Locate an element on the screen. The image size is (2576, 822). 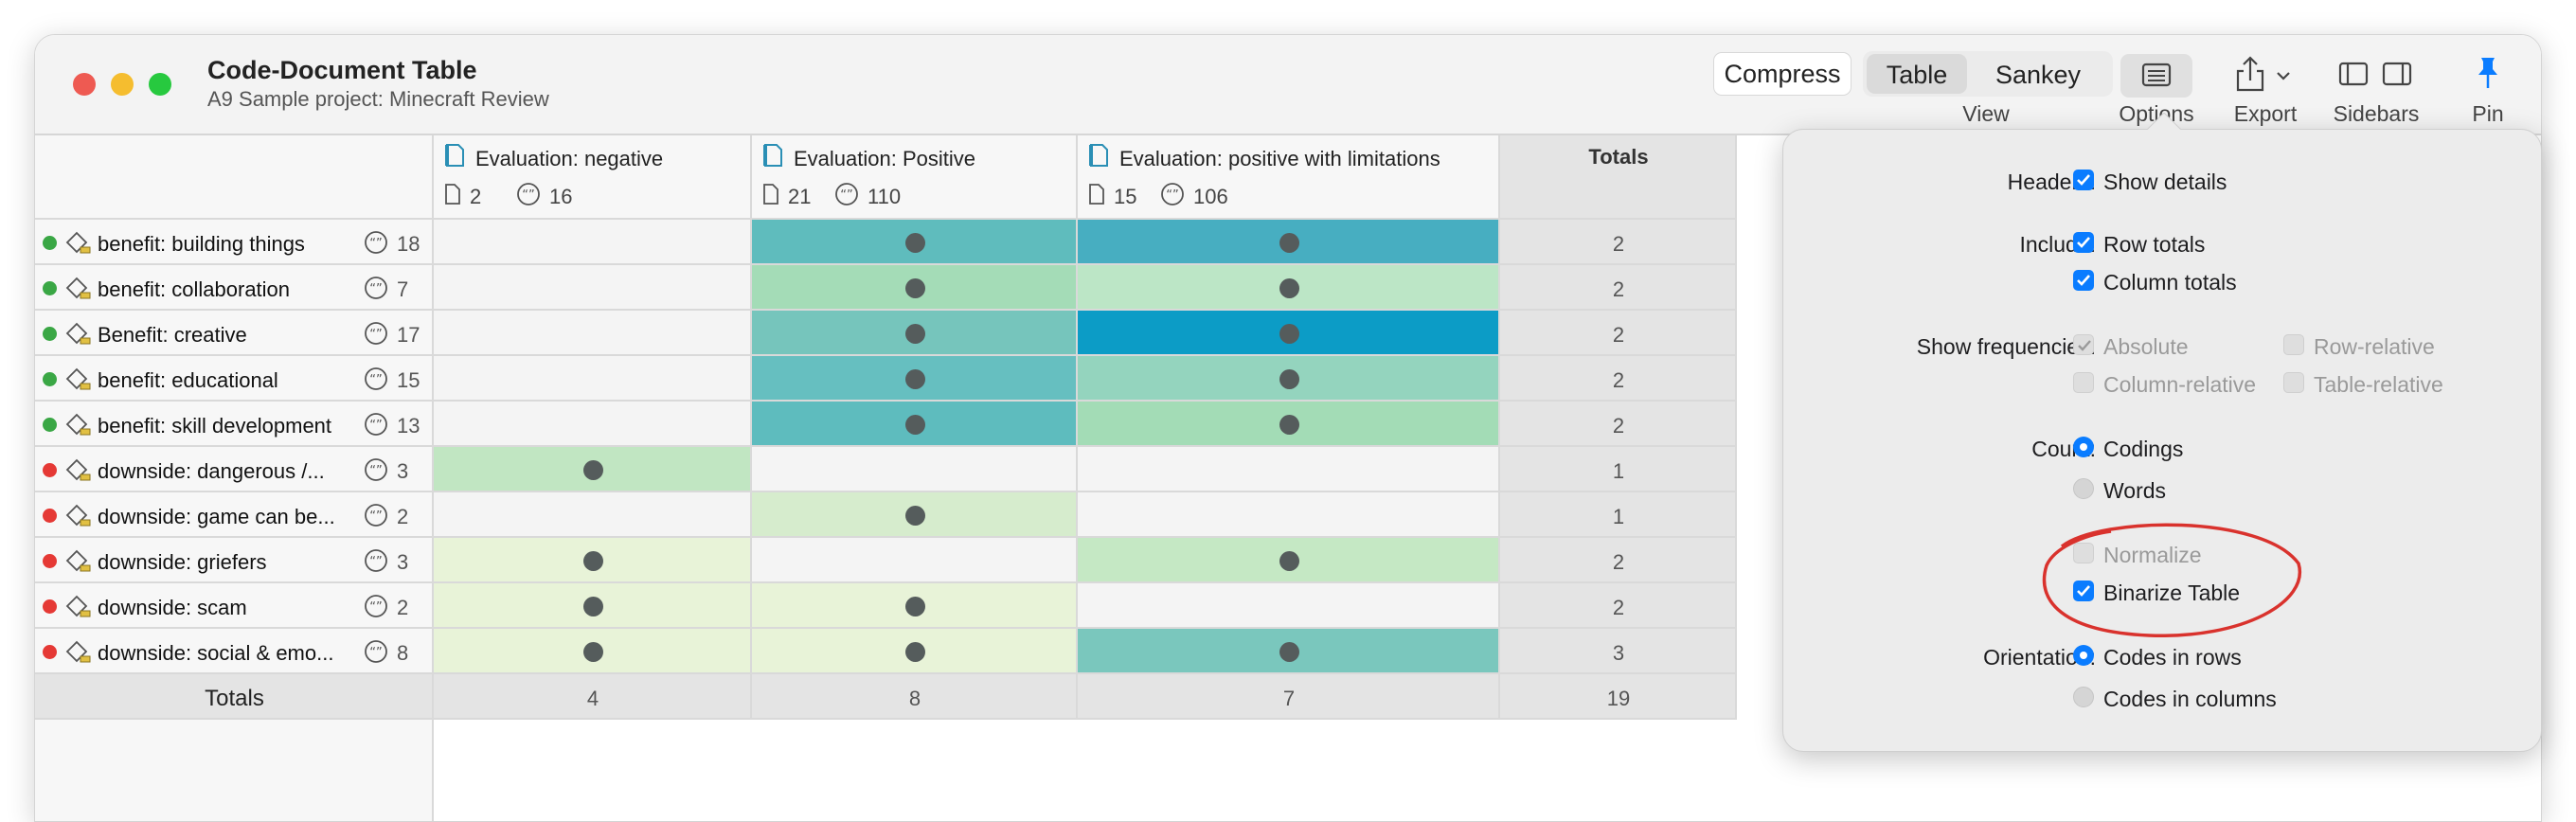
codes-in-columns-label: Codes in columns is located at coordinates (2190, 699).